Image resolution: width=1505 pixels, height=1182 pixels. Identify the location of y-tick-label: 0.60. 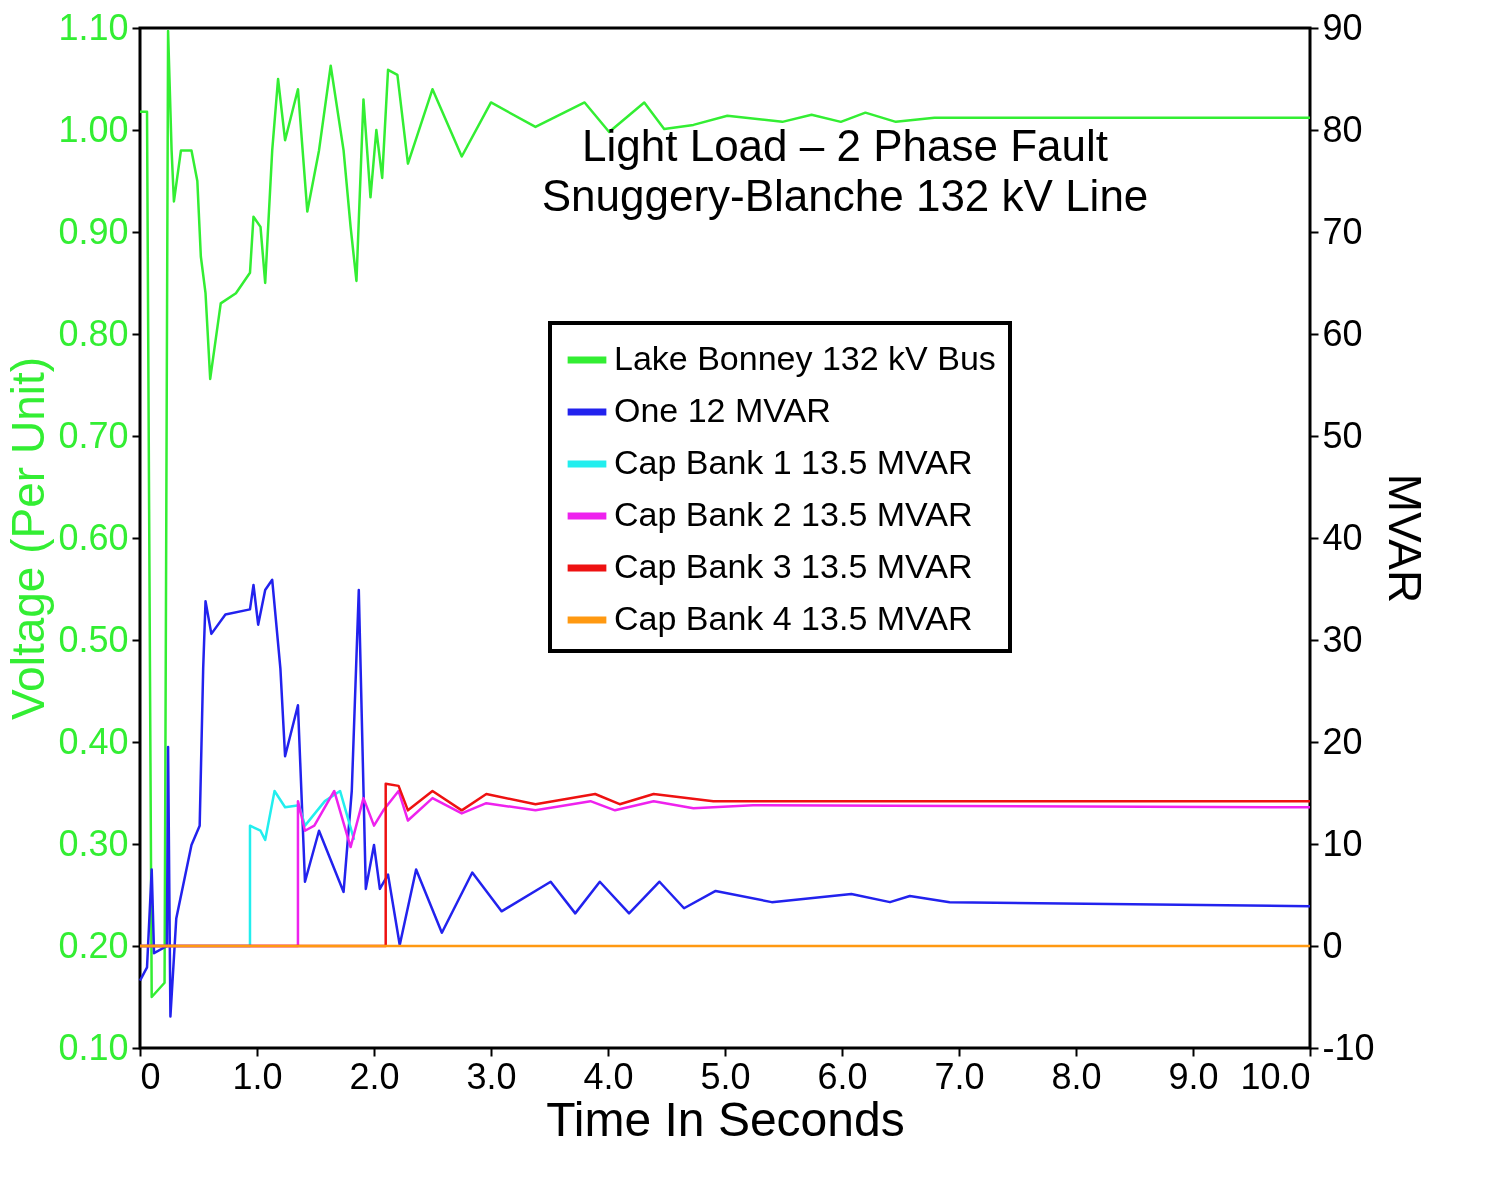
(93, 537).